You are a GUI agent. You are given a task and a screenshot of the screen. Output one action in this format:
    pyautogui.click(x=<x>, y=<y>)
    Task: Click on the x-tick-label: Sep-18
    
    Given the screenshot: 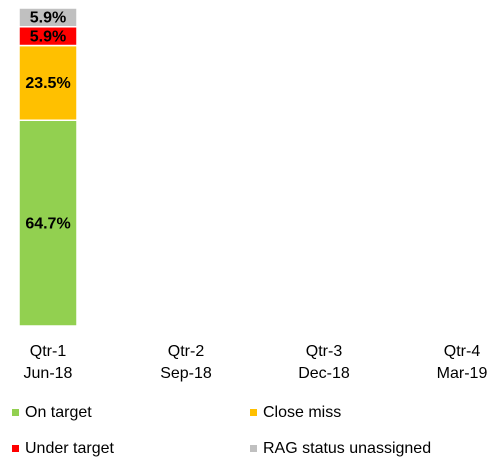 What is the action you would take?
    pyautogui.click(x=186, y=373)
    